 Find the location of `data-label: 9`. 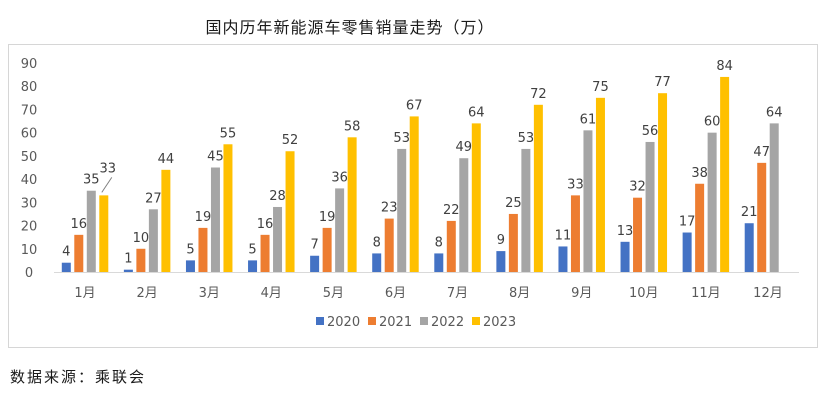

data-label: 9 is located at coordinates (501, 240).